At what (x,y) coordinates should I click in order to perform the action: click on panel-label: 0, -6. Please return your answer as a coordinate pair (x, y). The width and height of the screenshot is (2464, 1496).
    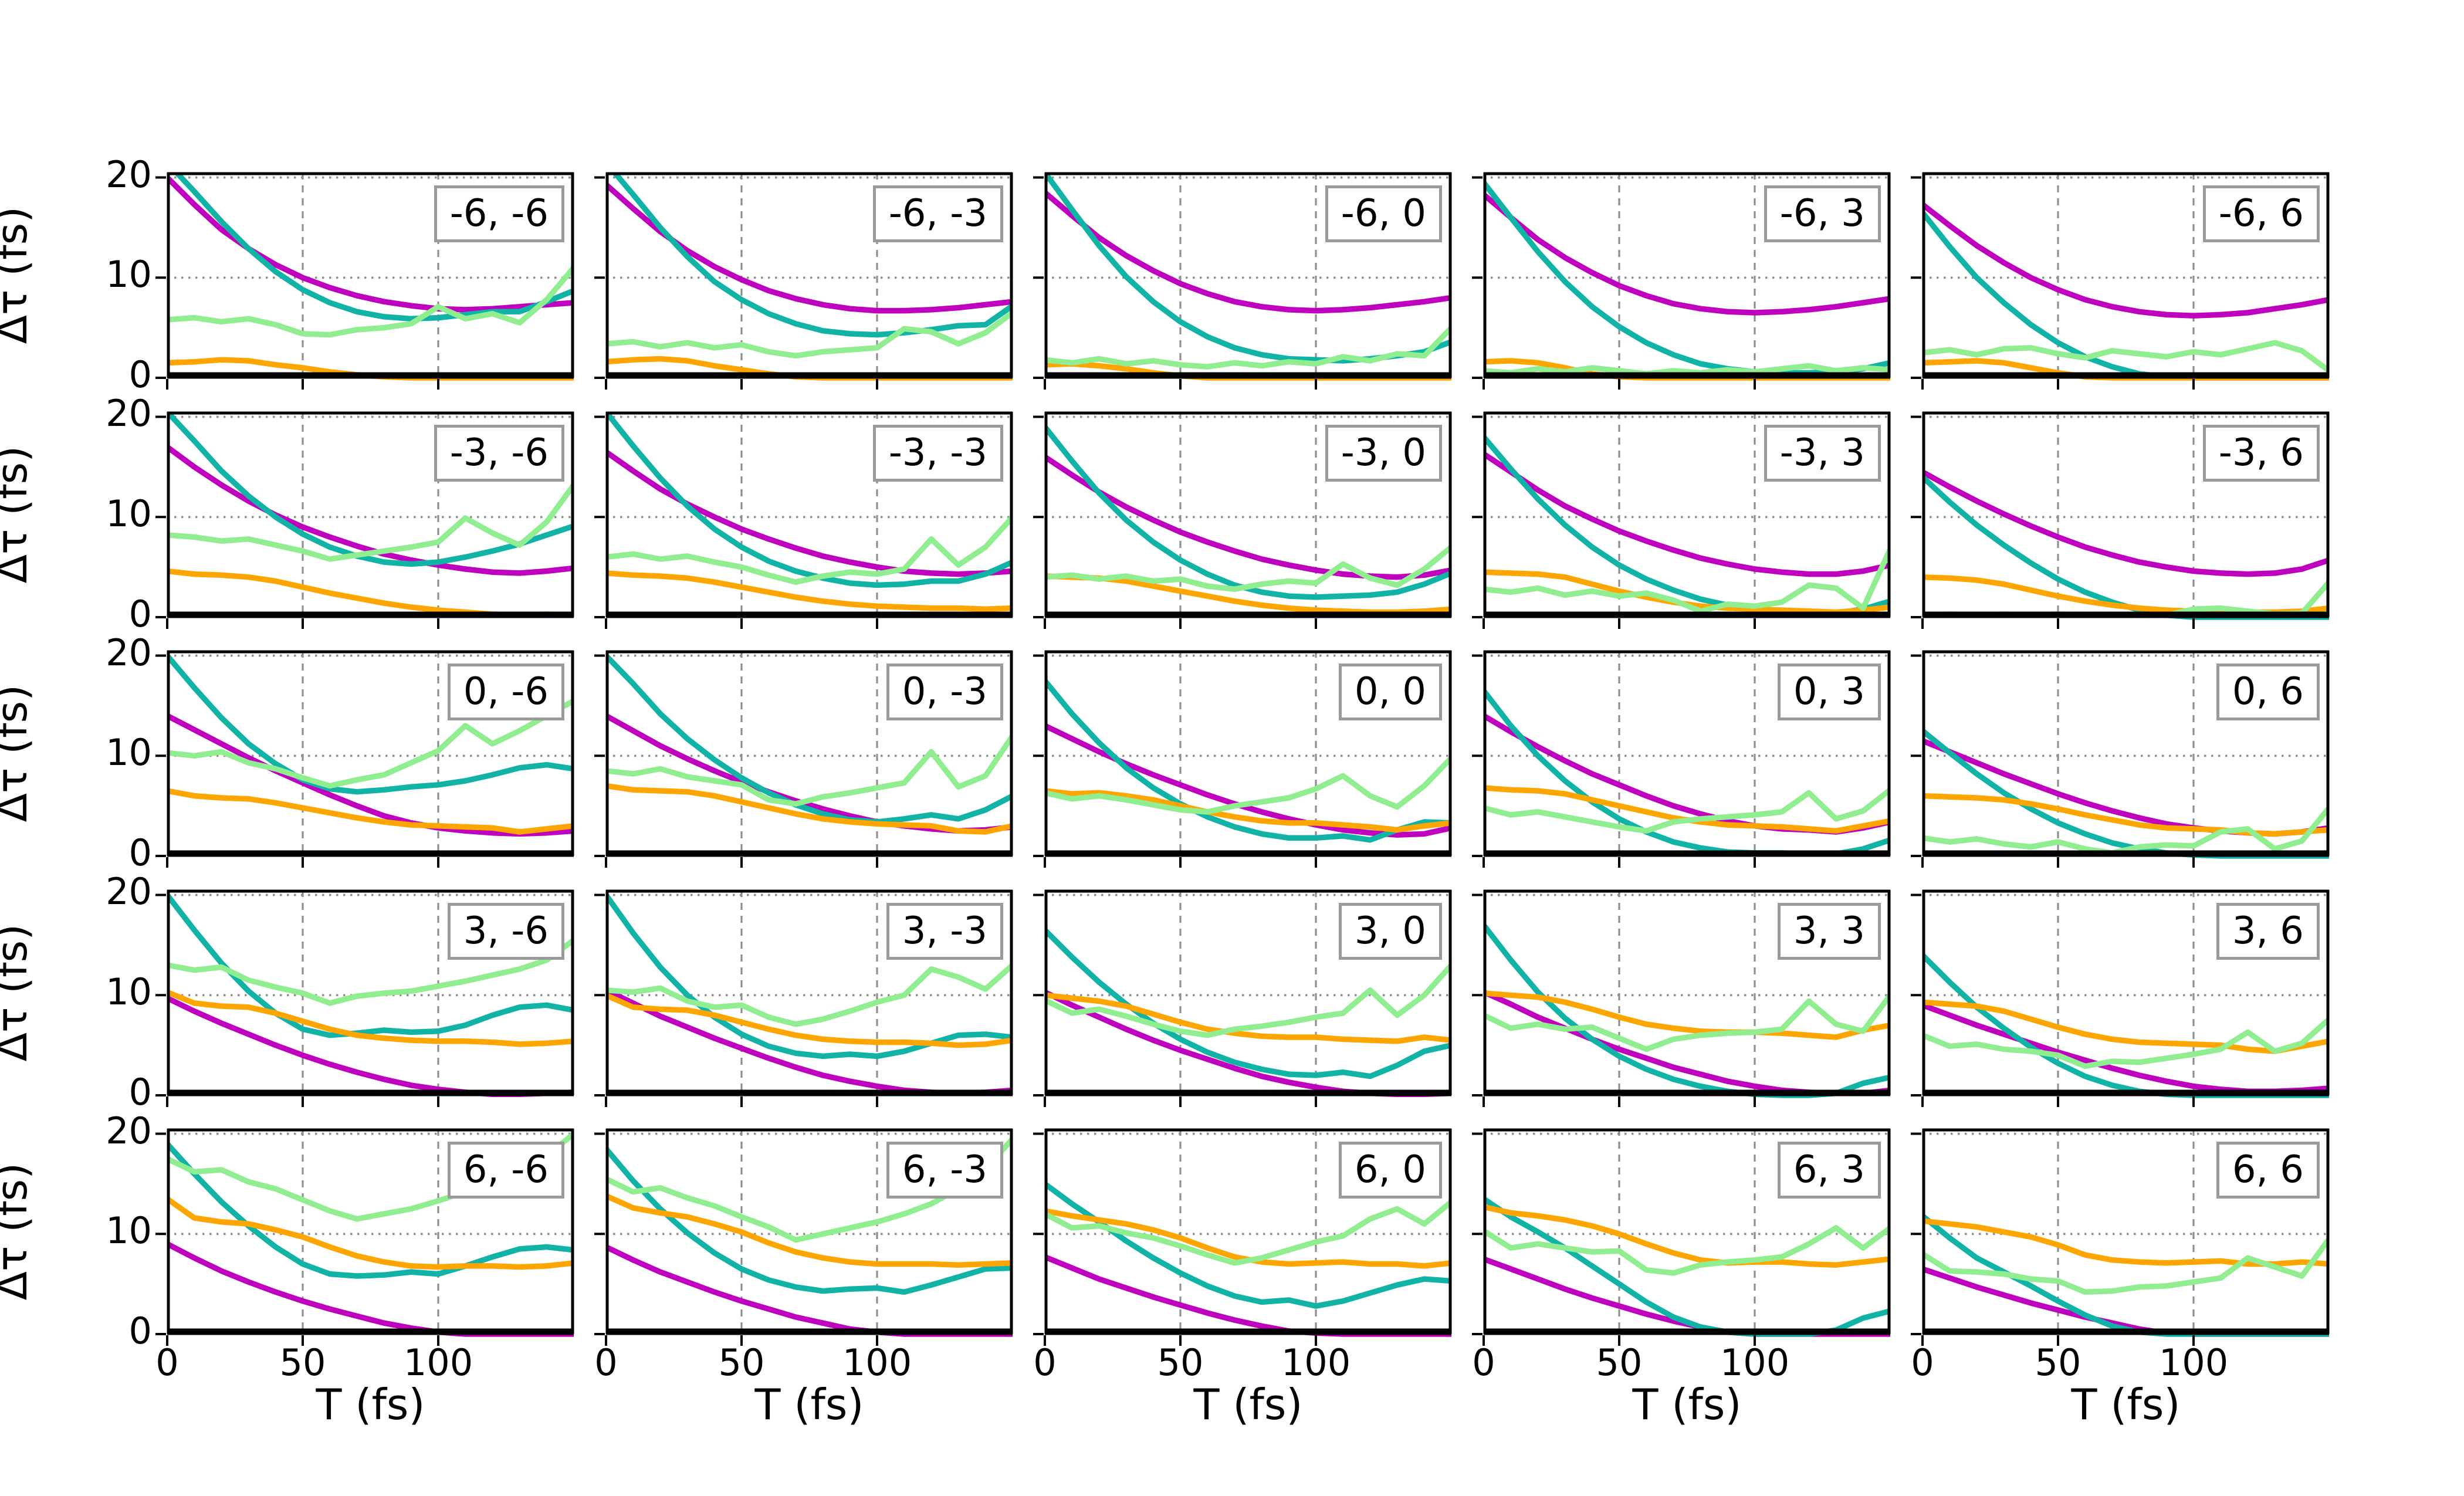
    Looking at the image, I should click on (505, 692).